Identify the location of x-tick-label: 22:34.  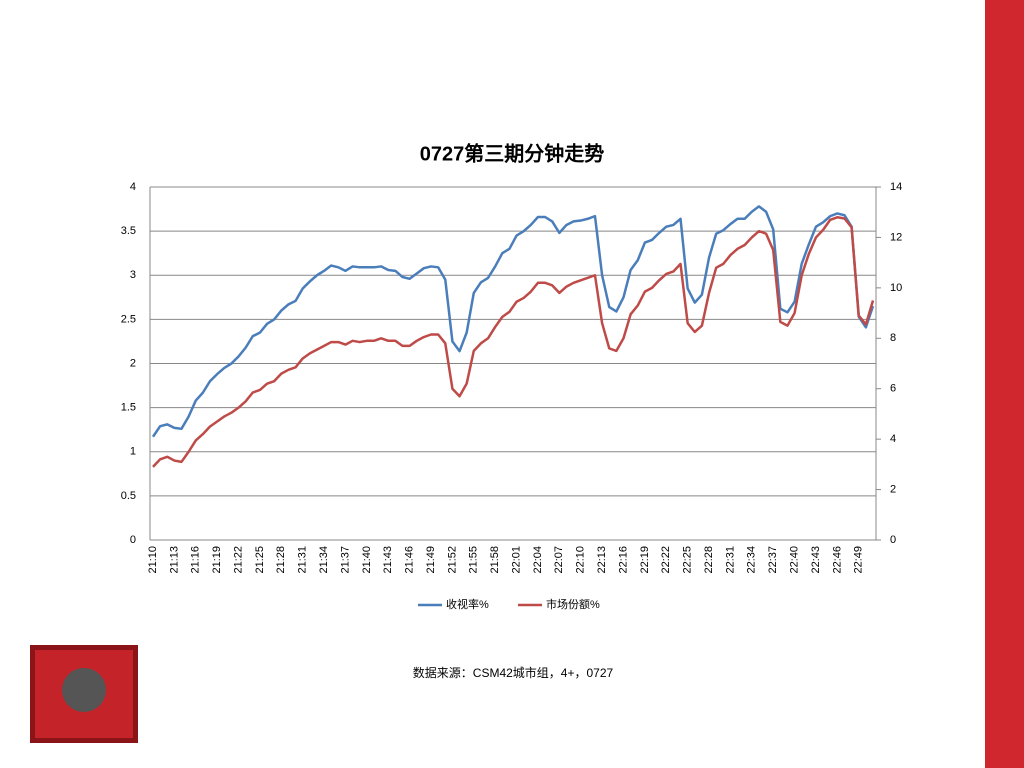
(752, 560).